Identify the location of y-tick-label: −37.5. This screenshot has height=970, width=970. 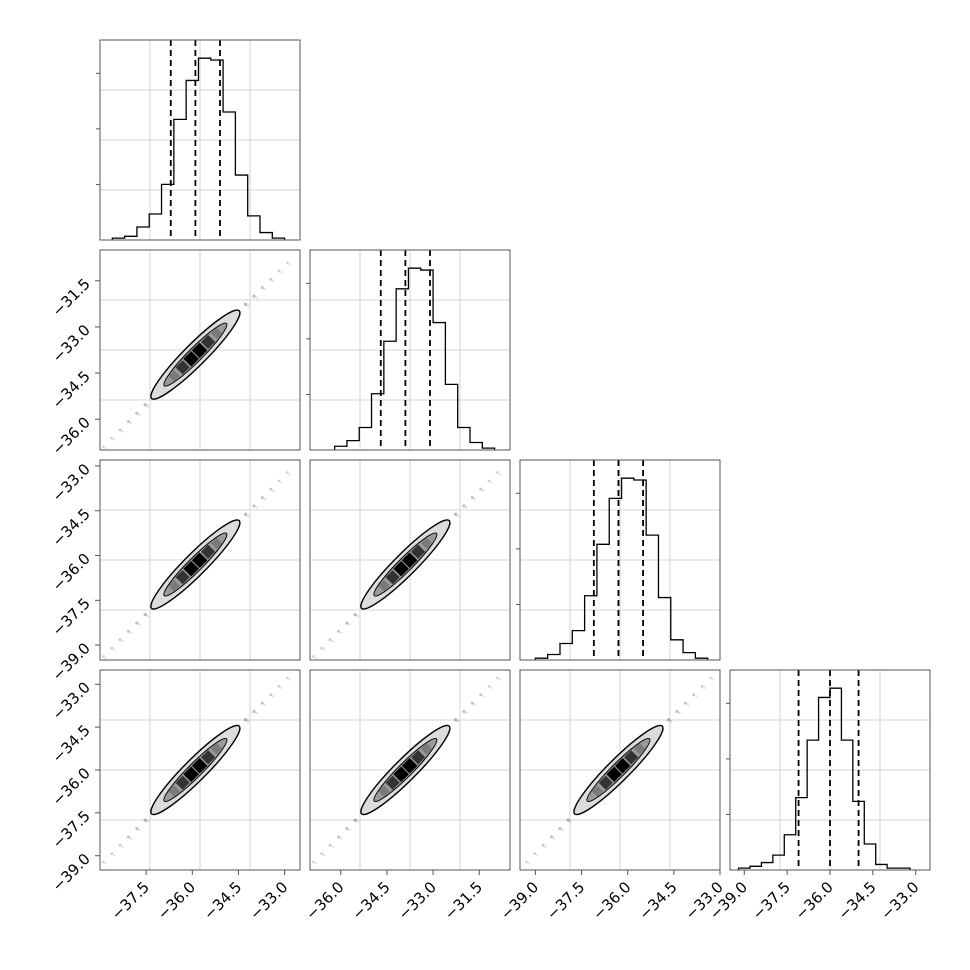
(71, 616).